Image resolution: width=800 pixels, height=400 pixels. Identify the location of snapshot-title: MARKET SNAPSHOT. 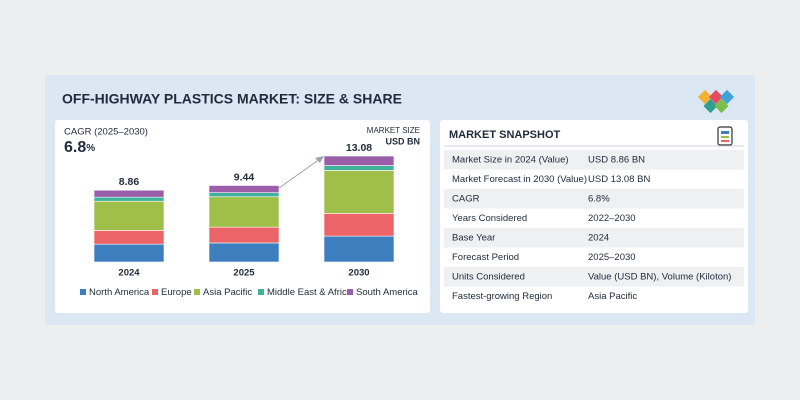
(505, 135).